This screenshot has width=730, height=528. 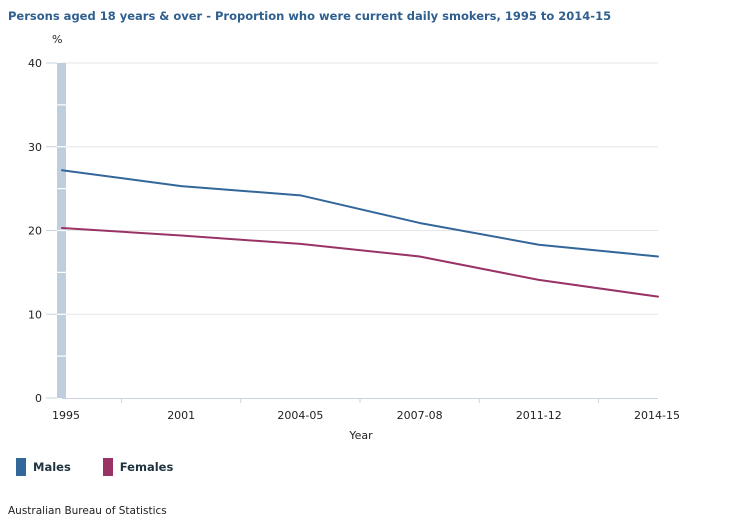 I want to click on x-tick-label: 2004-05, so click(x=300, y=415).